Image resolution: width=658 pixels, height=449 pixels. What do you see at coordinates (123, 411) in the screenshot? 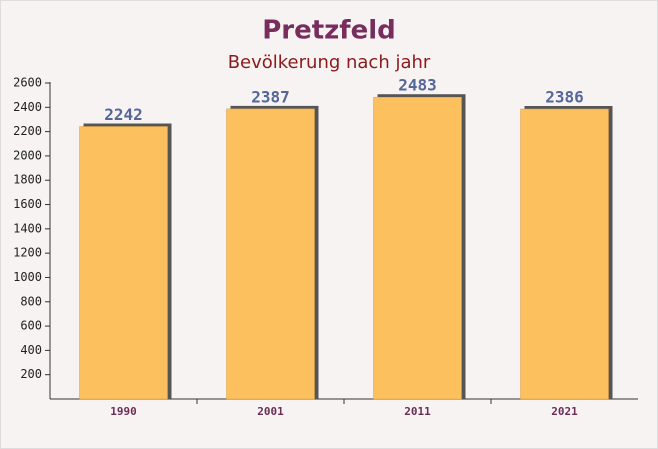
I see `x-tick-label: 1990` at bounding box center [123, 411].